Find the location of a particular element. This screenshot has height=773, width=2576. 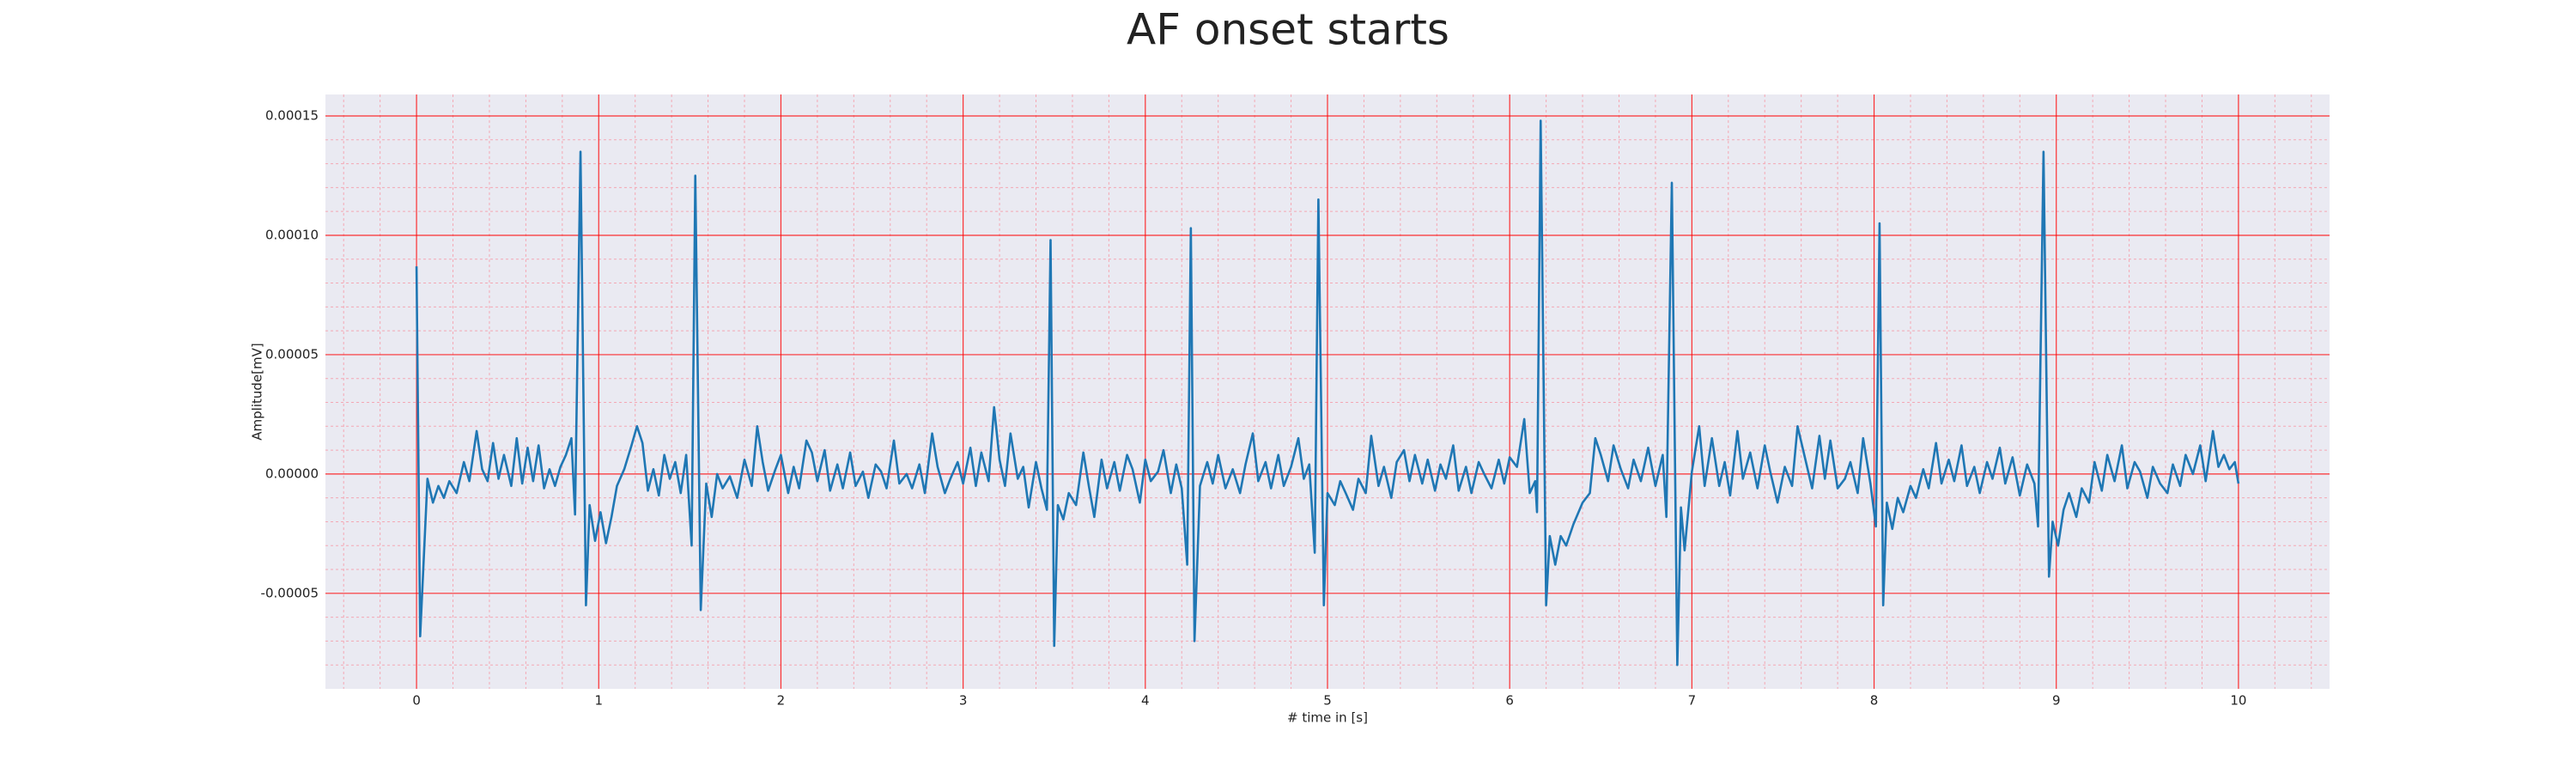

x-tick-label: 0 is located at coordinates (417, 701).